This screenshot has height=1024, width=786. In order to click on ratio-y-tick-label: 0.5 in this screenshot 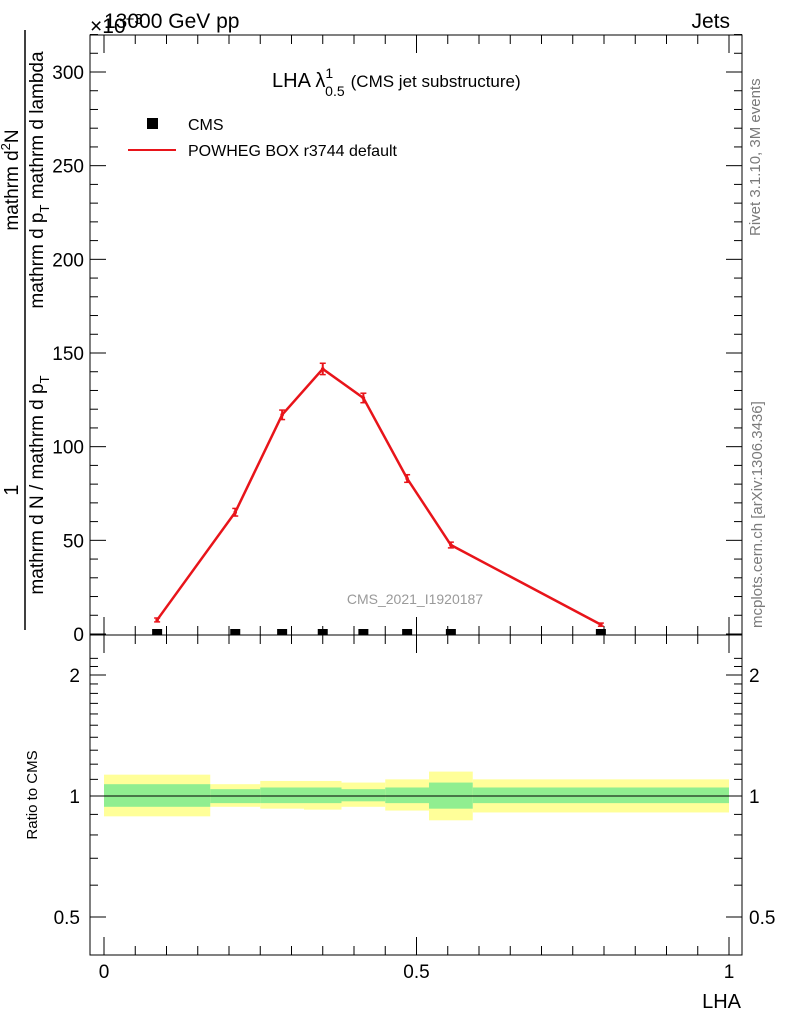, I will do `click(67, 918)`.